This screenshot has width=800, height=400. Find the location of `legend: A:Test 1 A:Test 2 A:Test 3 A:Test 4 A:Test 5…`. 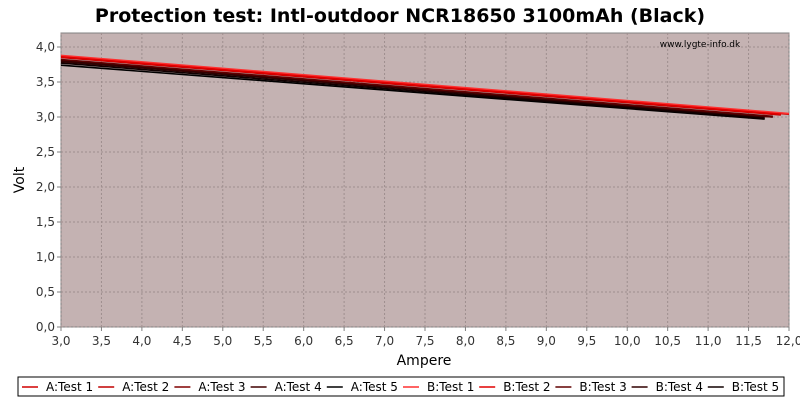

legend: A:Test 1 A:Test 2 A:Test 3 A:Test 4 A:Test 5… is located at coordinates (400, 387).